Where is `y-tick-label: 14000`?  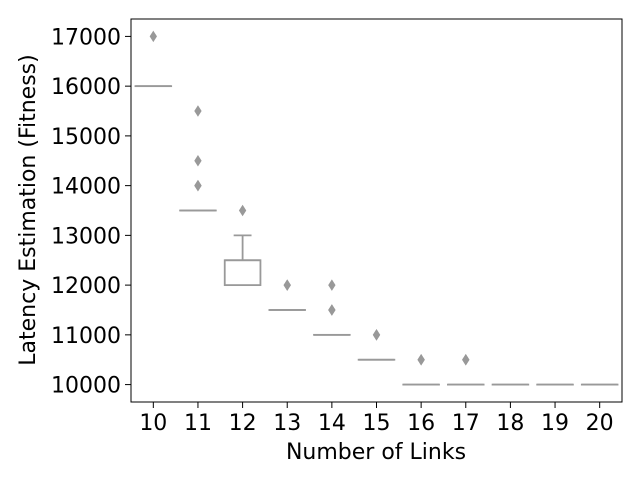 y-tick-label: 14000 is located at coordinates (86, 187).